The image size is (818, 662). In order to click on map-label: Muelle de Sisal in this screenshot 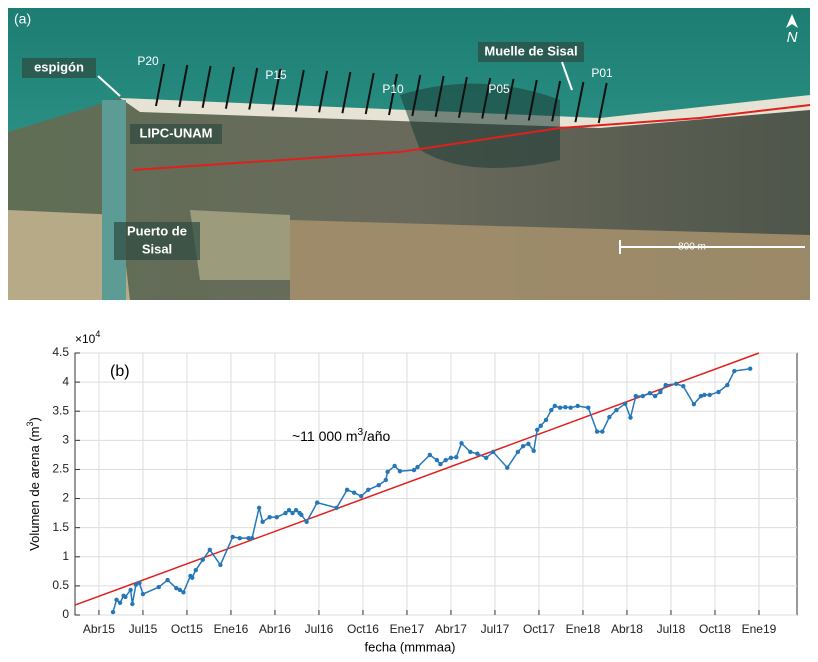, I will do `click(530, 50)`.